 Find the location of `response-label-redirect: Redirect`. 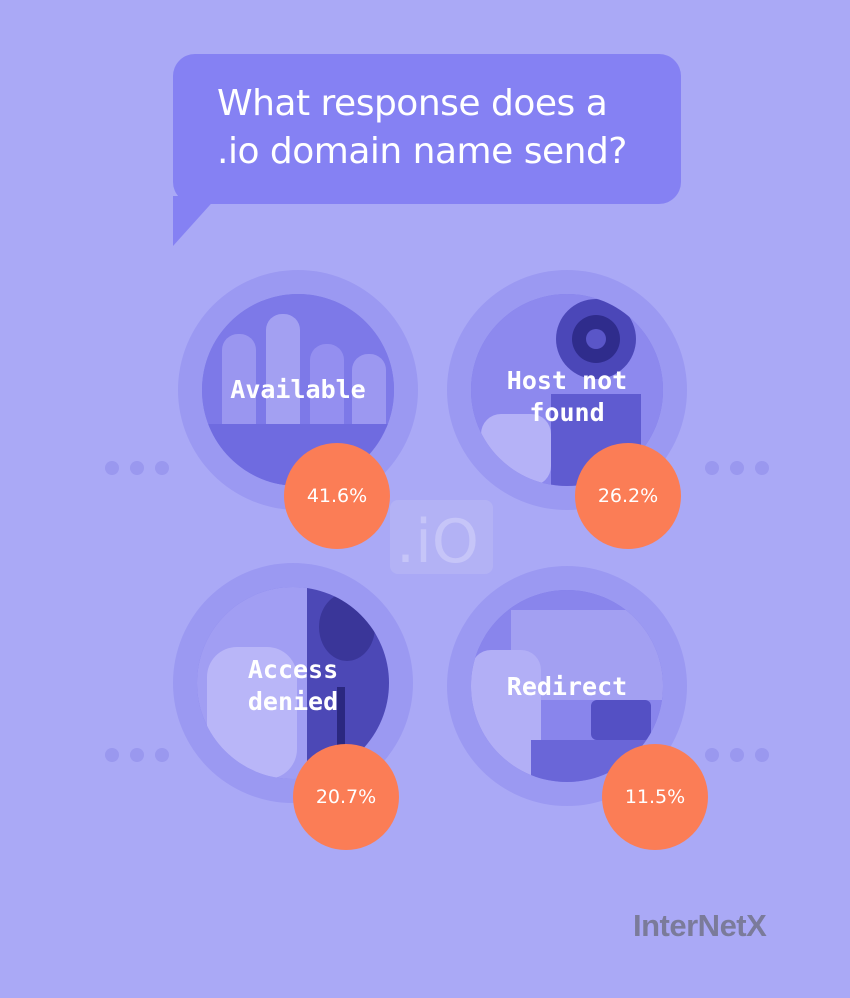

response-label-redirect: Redirect is located at coordinates (567, 686).